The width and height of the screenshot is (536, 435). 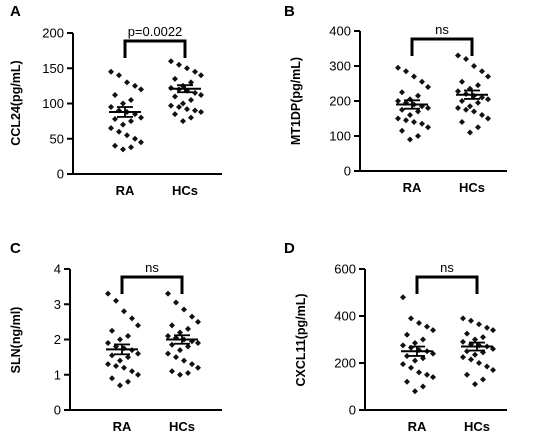 What do you see at coordinates (289, 248) in the screenshot?
I see `panel-label: D` at bounding box center [289, 248].